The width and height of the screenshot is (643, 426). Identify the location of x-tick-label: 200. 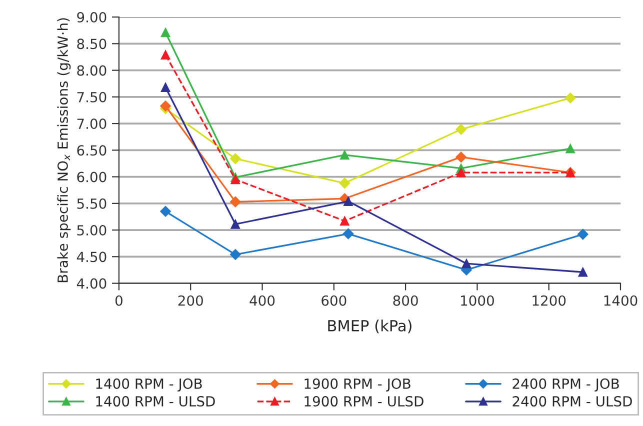
(190, 300).